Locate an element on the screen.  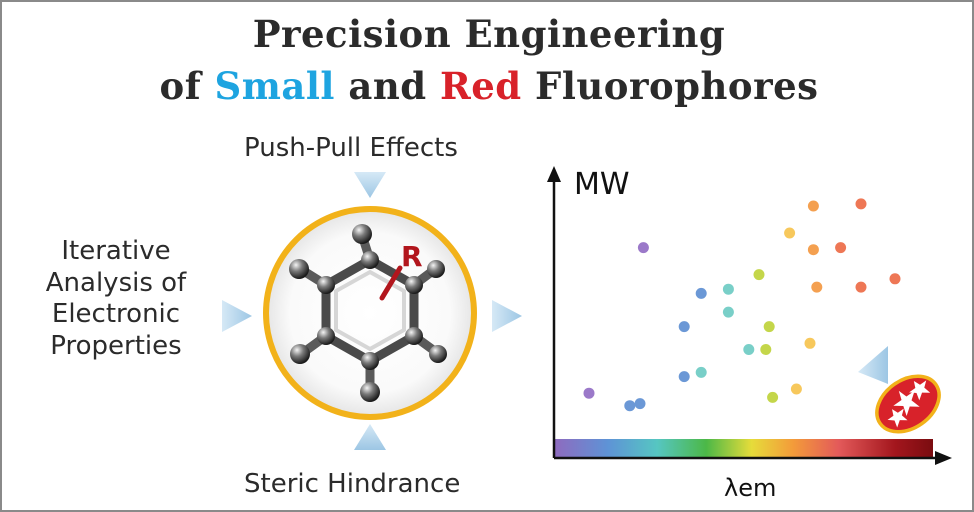
substituent-bond-marker is located at coordinates (391, 283).